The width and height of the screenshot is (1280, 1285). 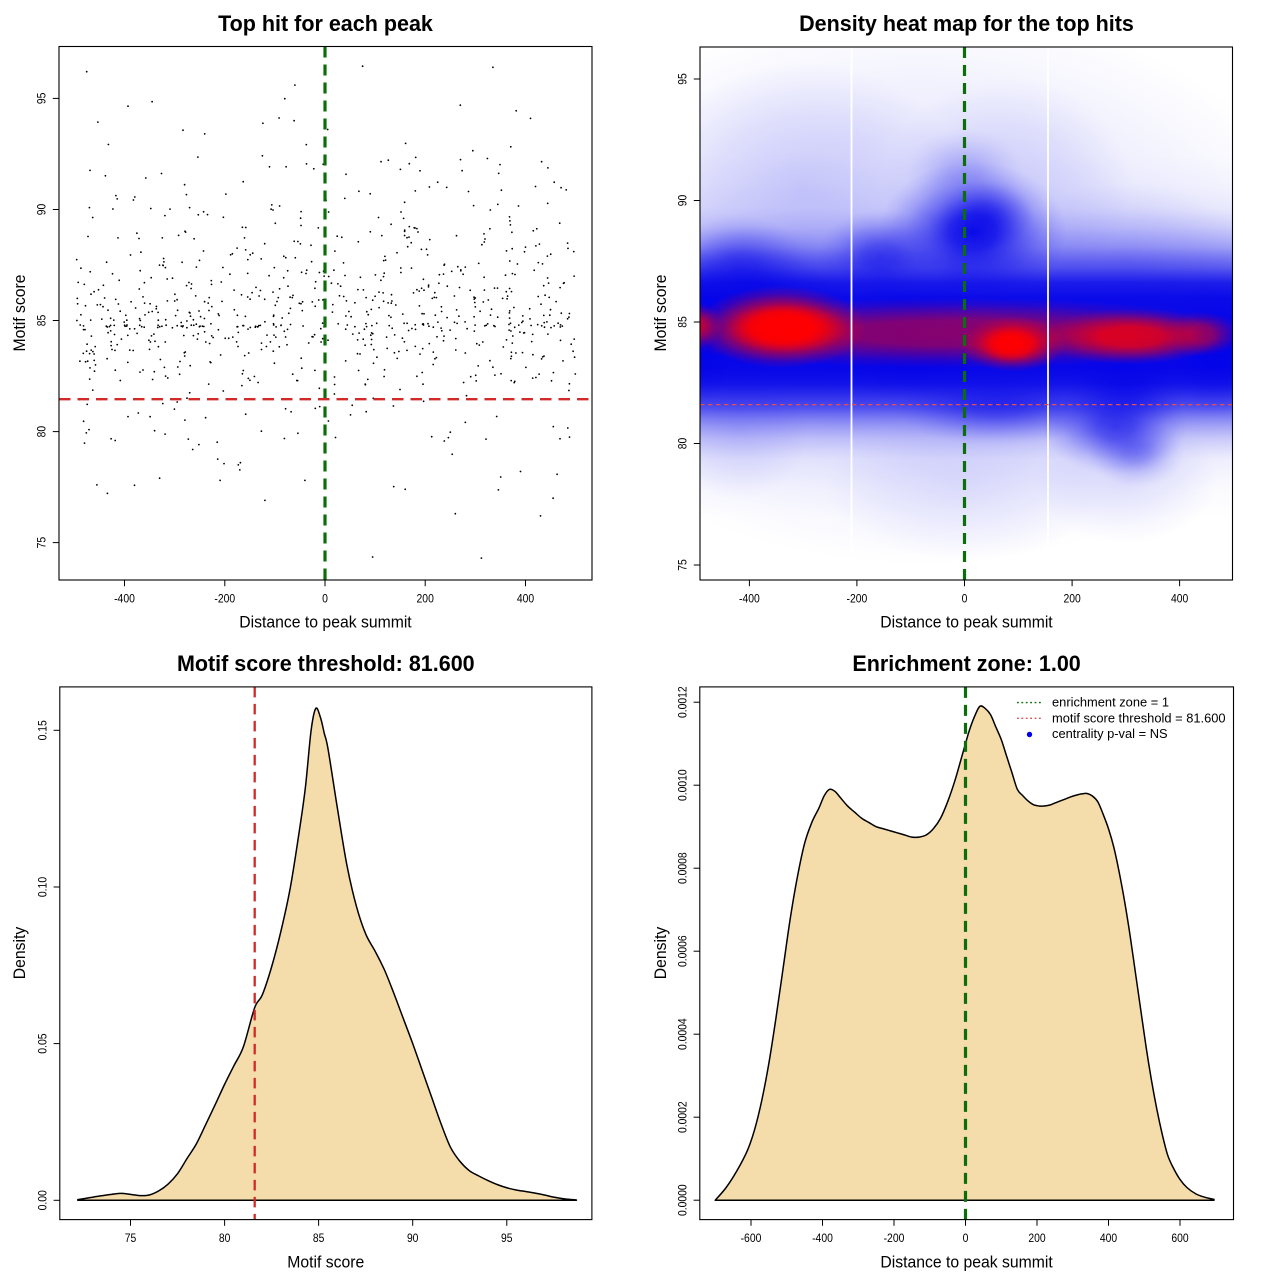 What do you see at coordinates (682, 785) in the screenshot?
I see `svg-text: 0.0010` at bounding box center [682, 785].